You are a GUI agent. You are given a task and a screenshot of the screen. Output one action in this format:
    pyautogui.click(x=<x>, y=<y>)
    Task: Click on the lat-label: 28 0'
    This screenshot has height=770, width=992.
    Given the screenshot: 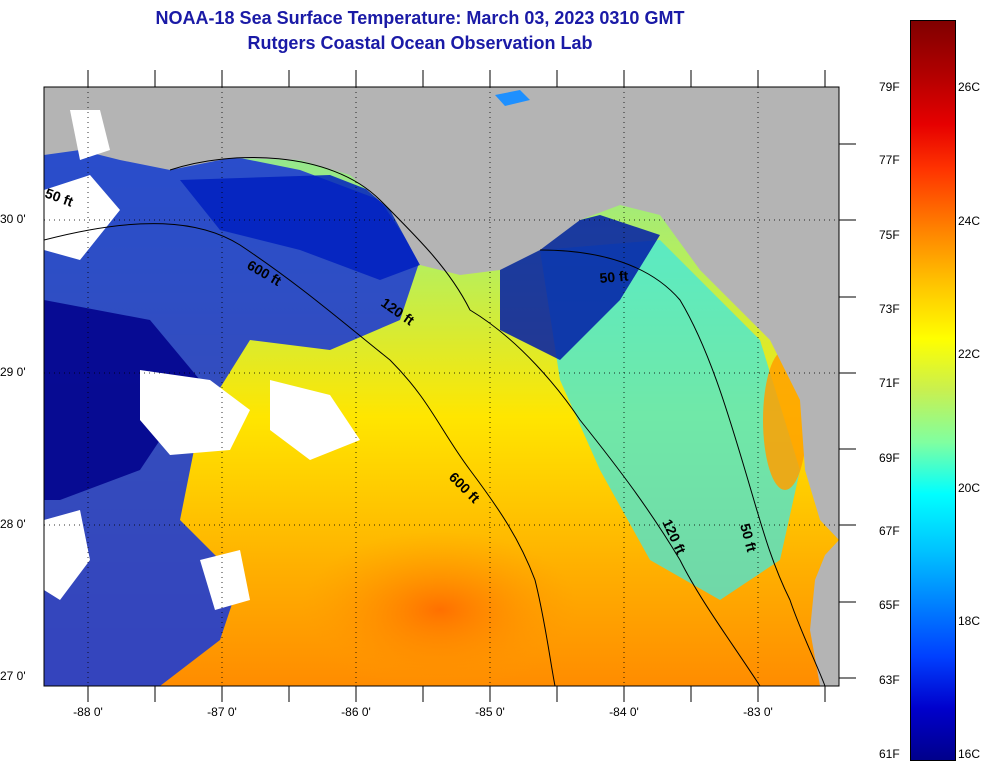 What is the action you would take?
    pyautogui.click(x=13, y=524)
    